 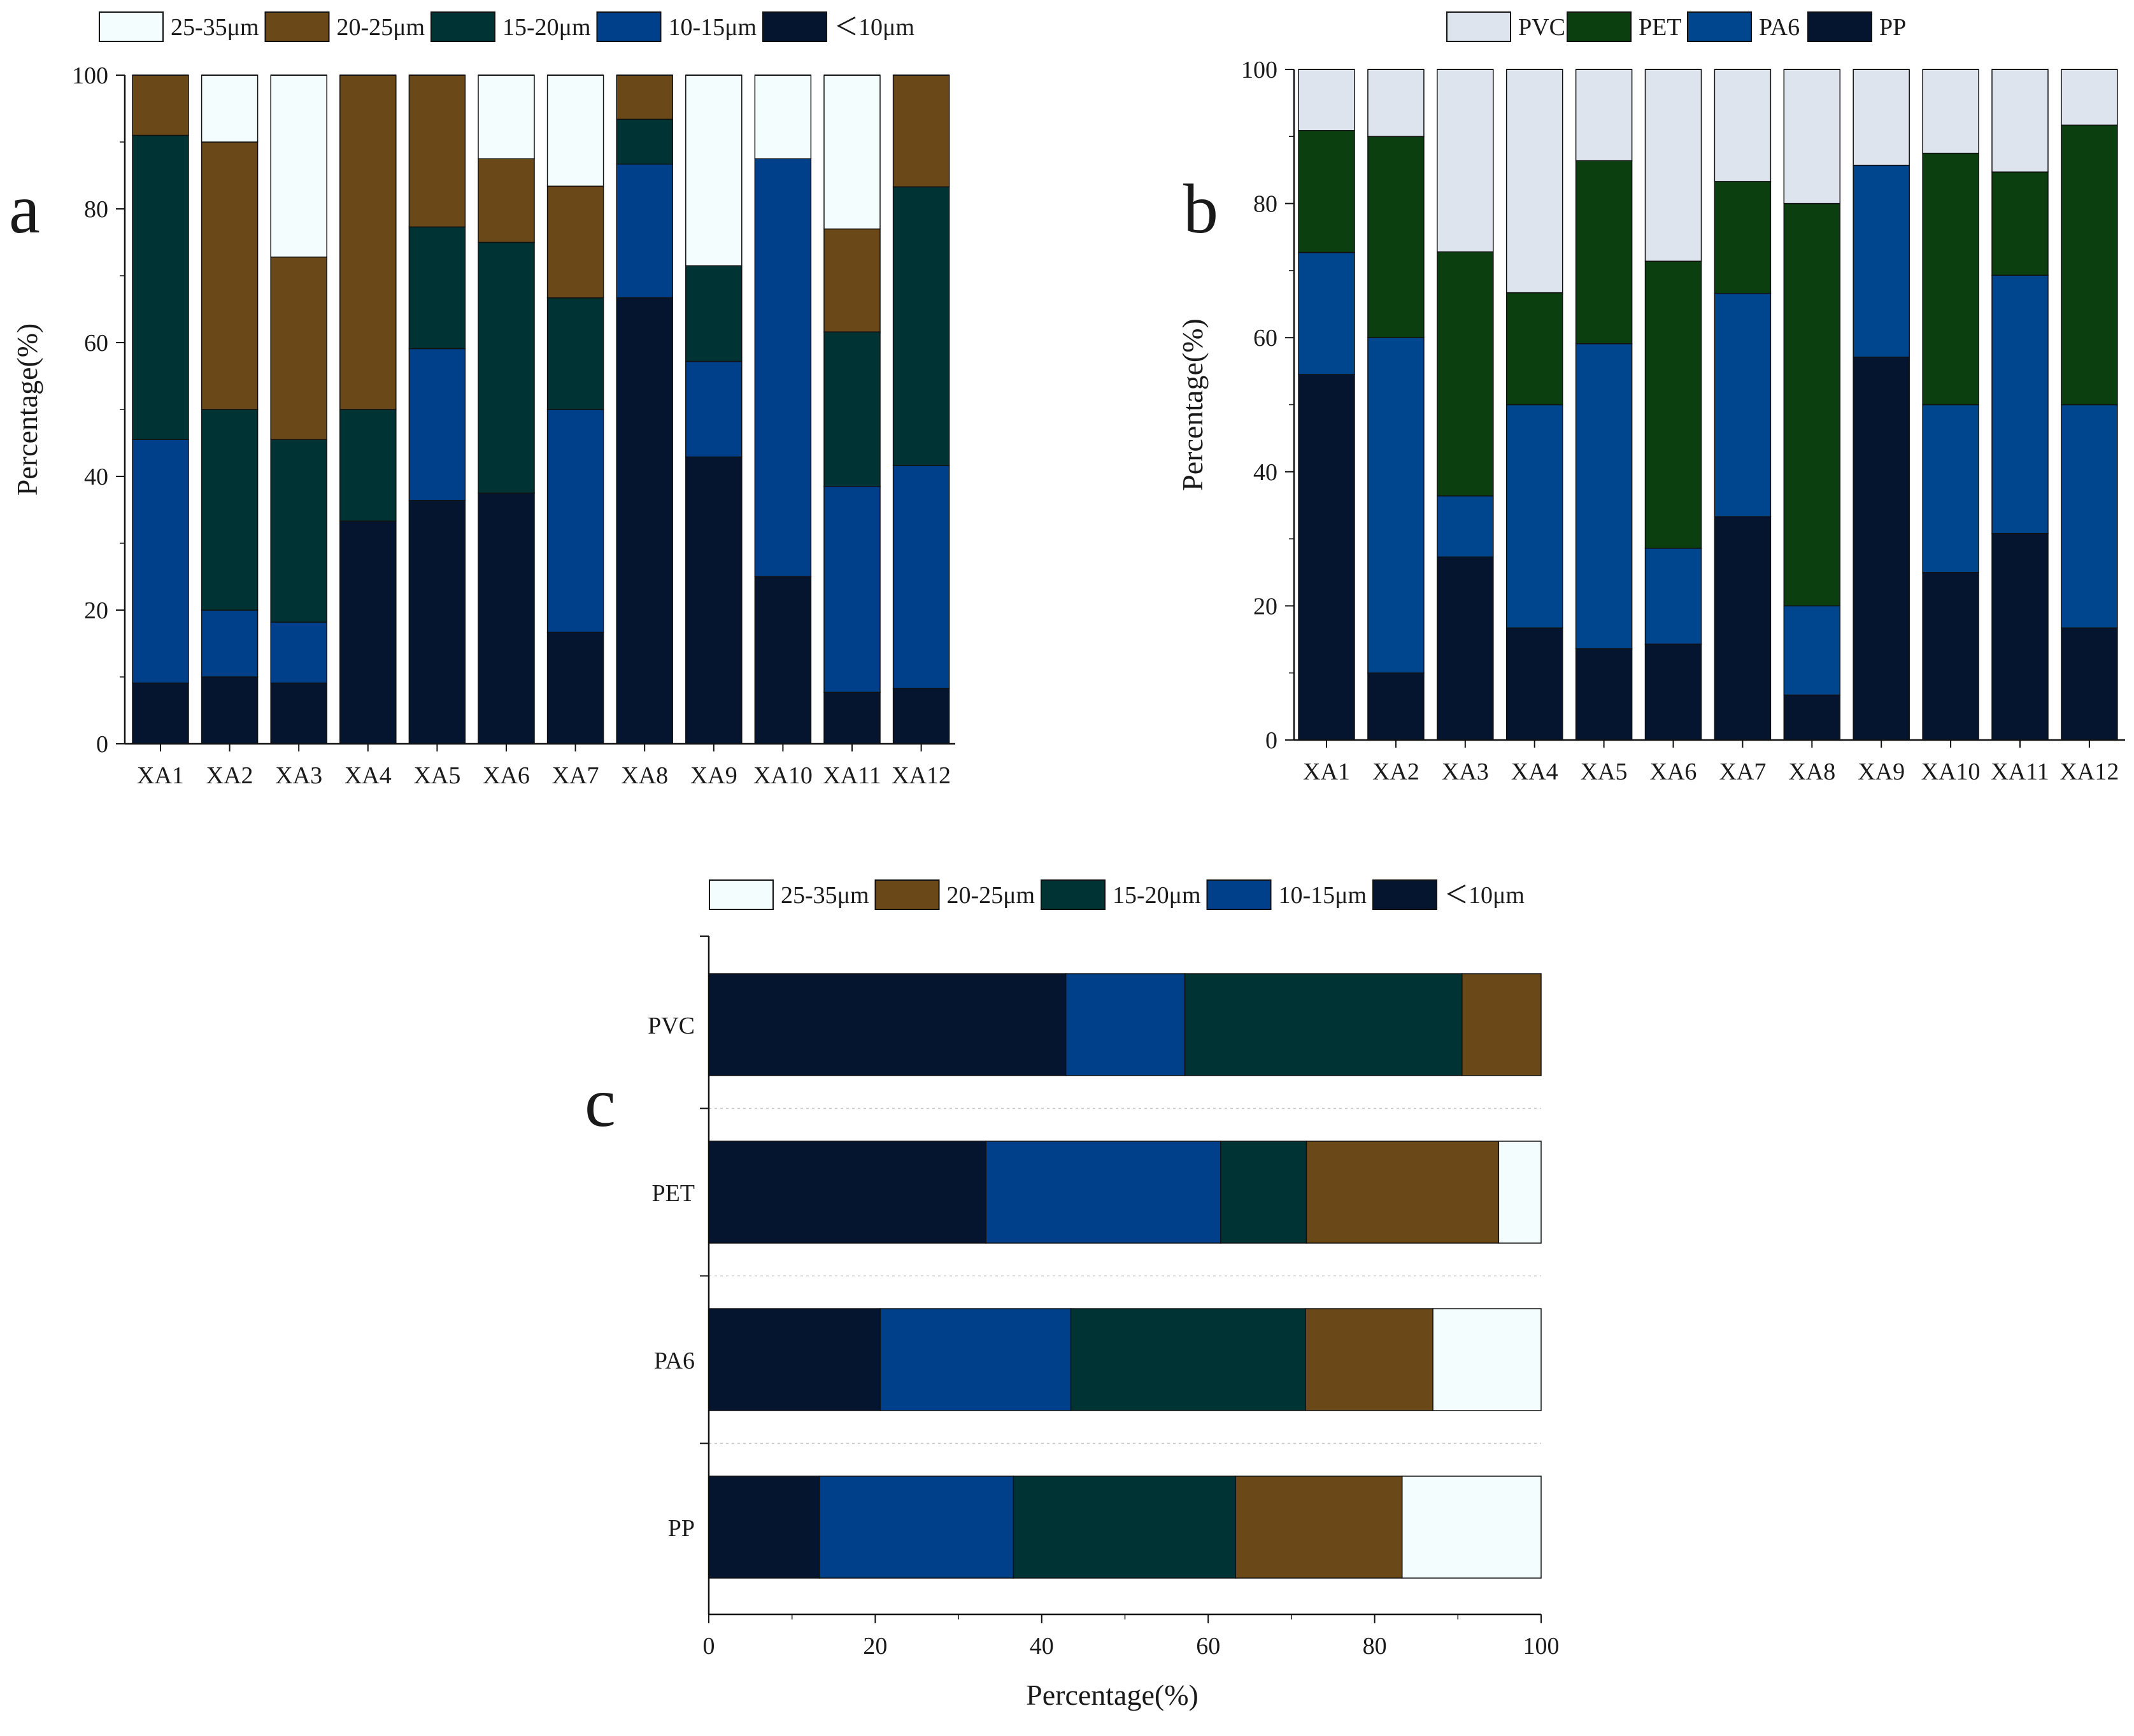 I want to click on x-tick-label-a-xa8: XA8, so click(x=644, y=776).